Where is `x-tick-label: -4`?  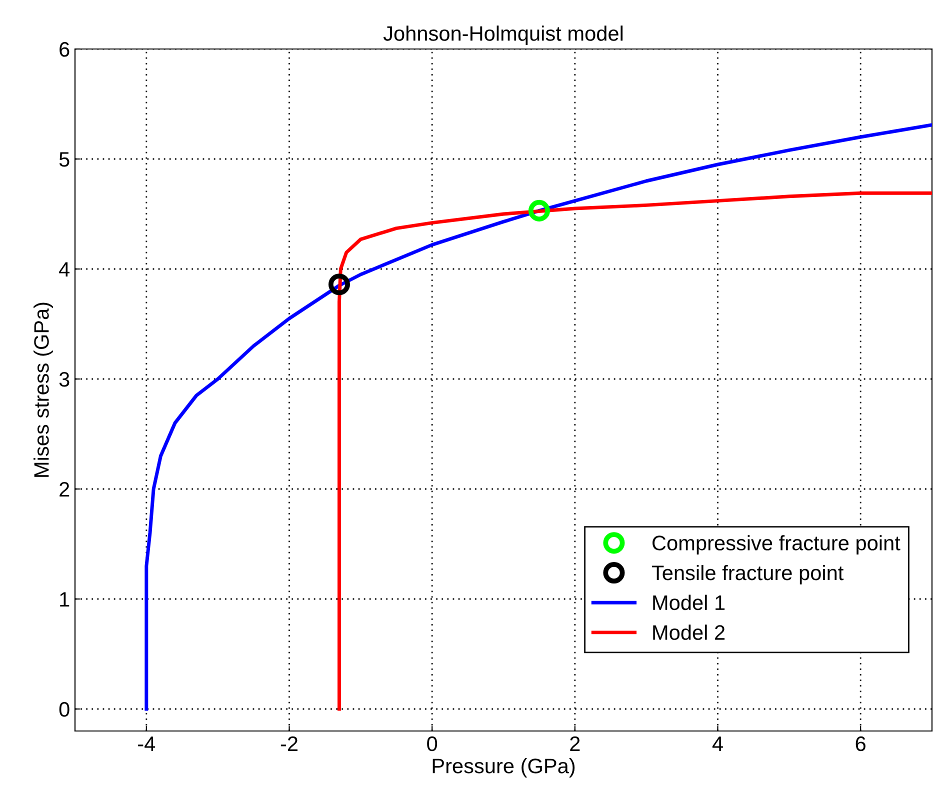
x-tick-label: -4 is located at coordinates (147, 743).